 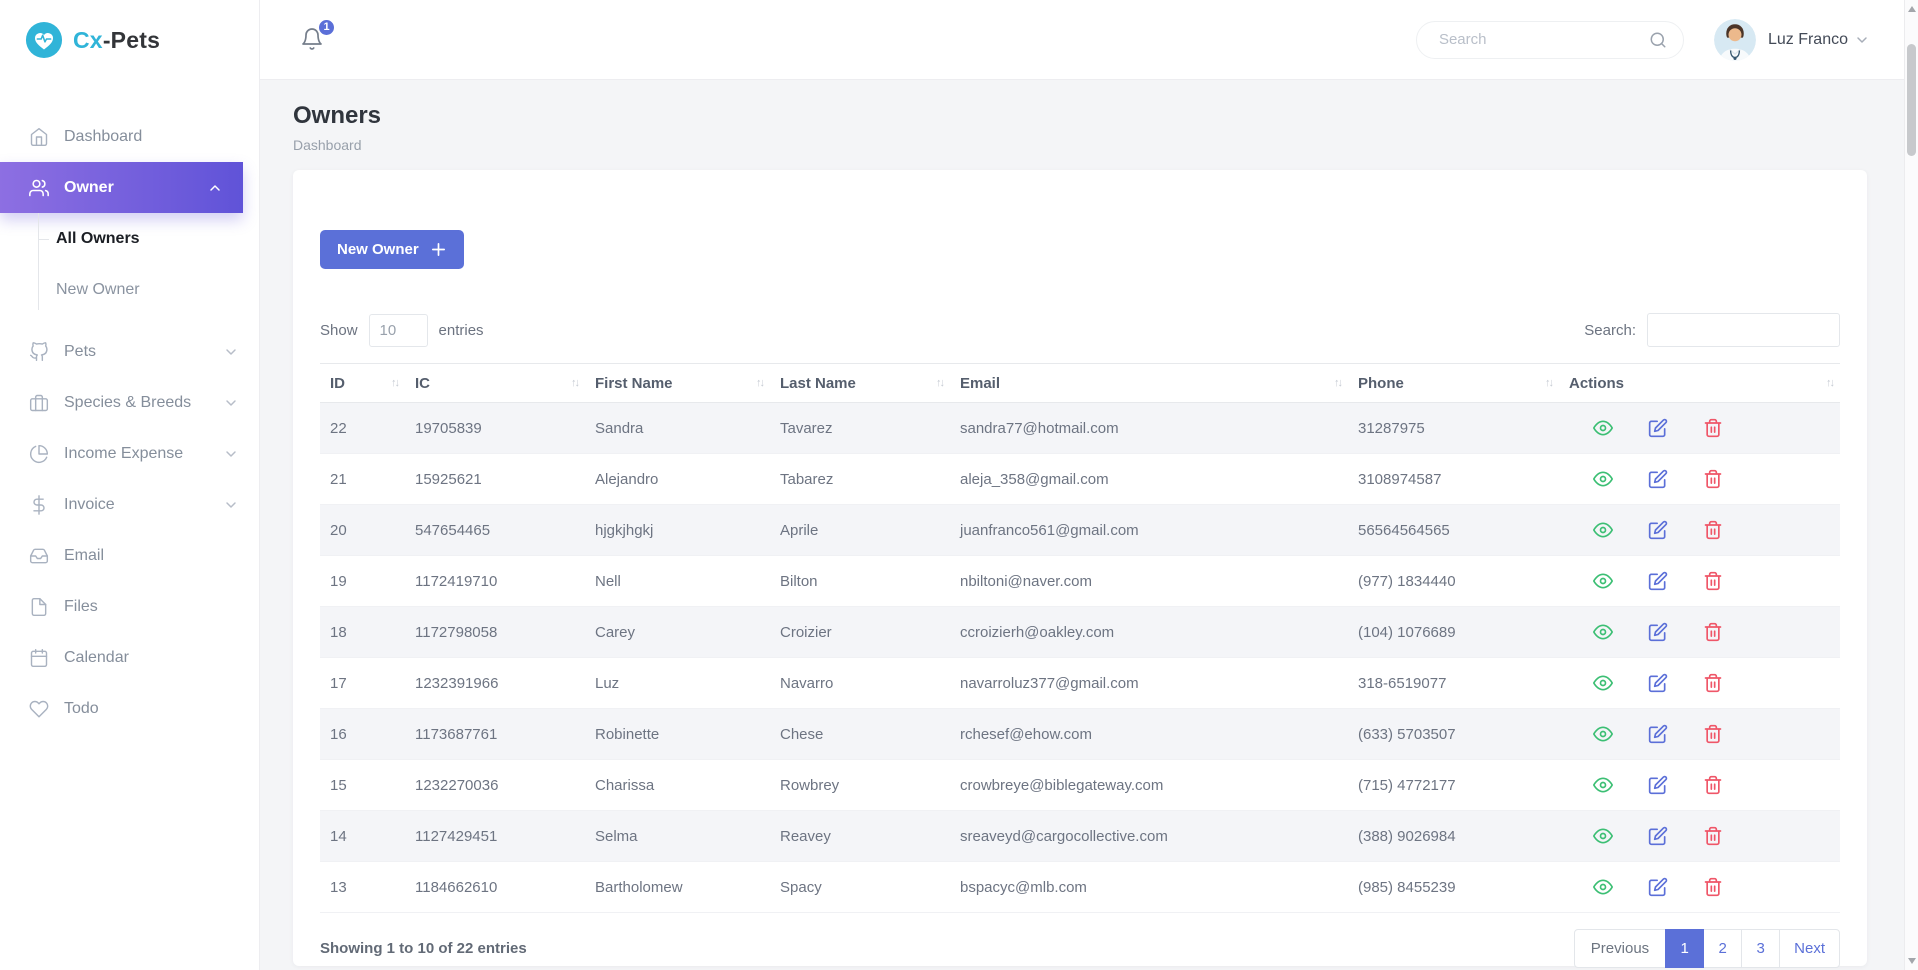 What do you see at coordinates (129, 402) in the screenshot?
I see `sidebar-item-species-breeds: Species & Breeds` at bounding box center [129, 402].